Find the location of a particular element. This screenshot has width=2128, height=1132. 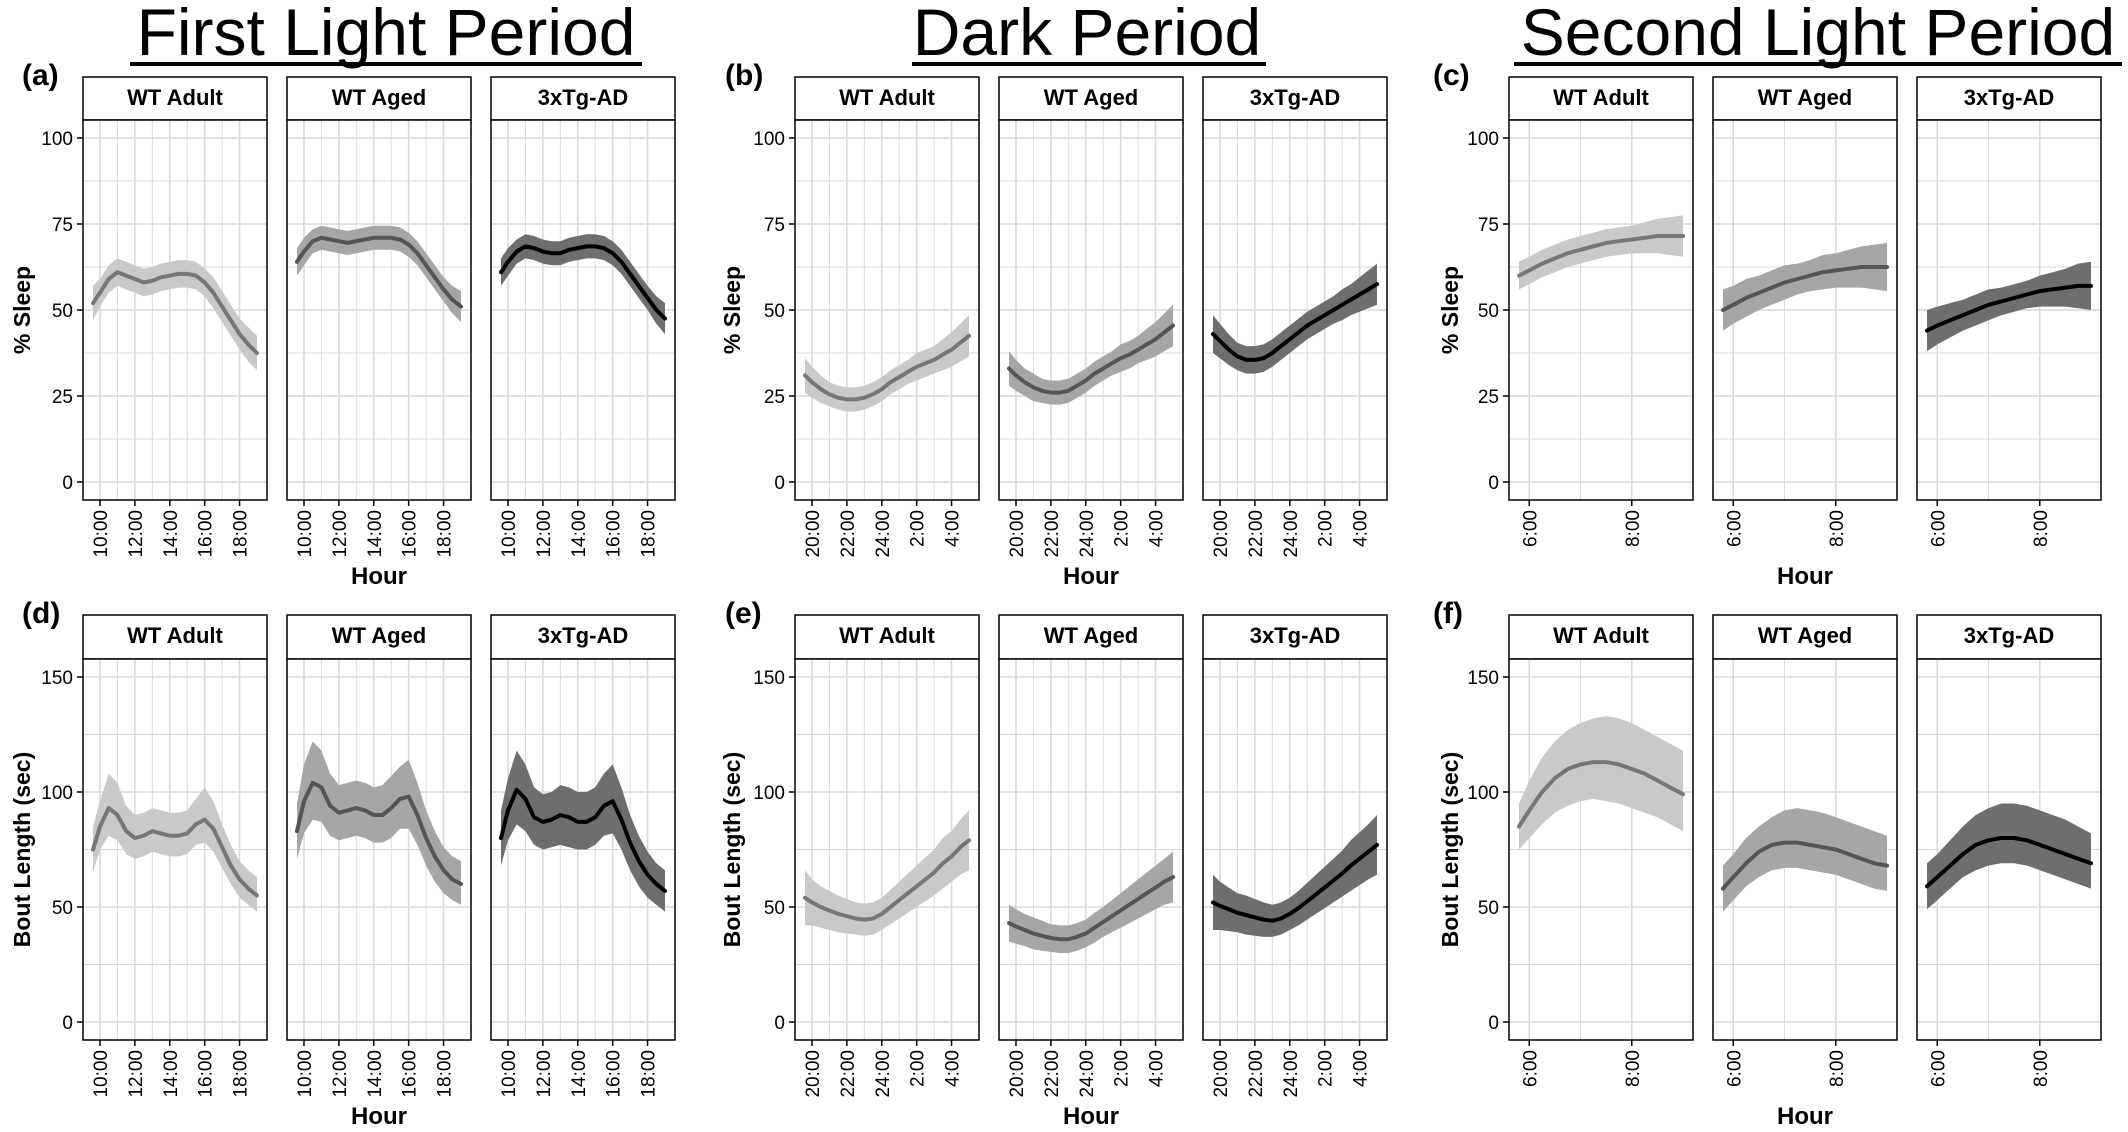

facet-wt-aged: WT Aged 6:00 8:00 is located at coordinates (1805, 311).